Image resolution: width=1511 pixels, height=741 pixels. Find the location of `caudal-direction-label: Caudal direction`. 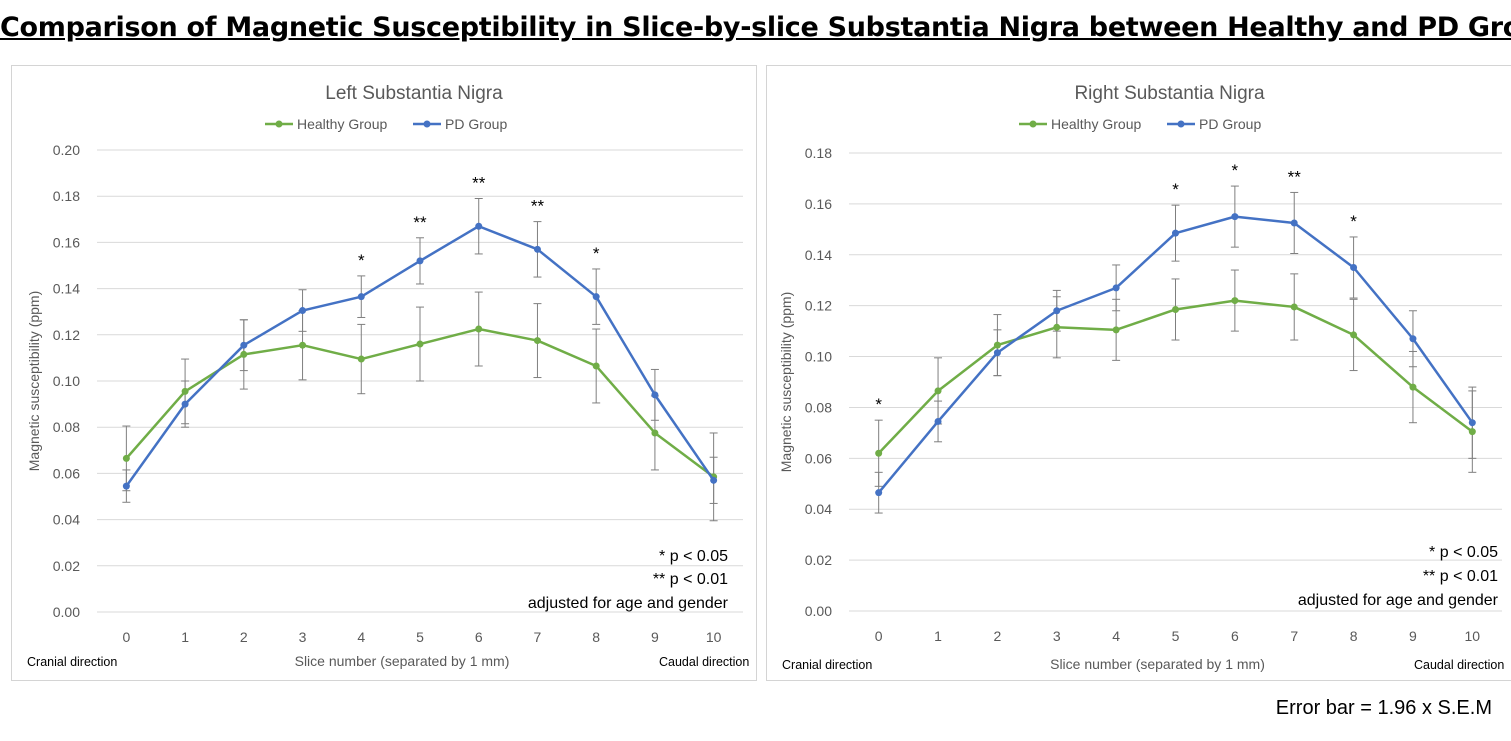

caudal-direction-label: Caudal direction is located at coordinates (704, 662).